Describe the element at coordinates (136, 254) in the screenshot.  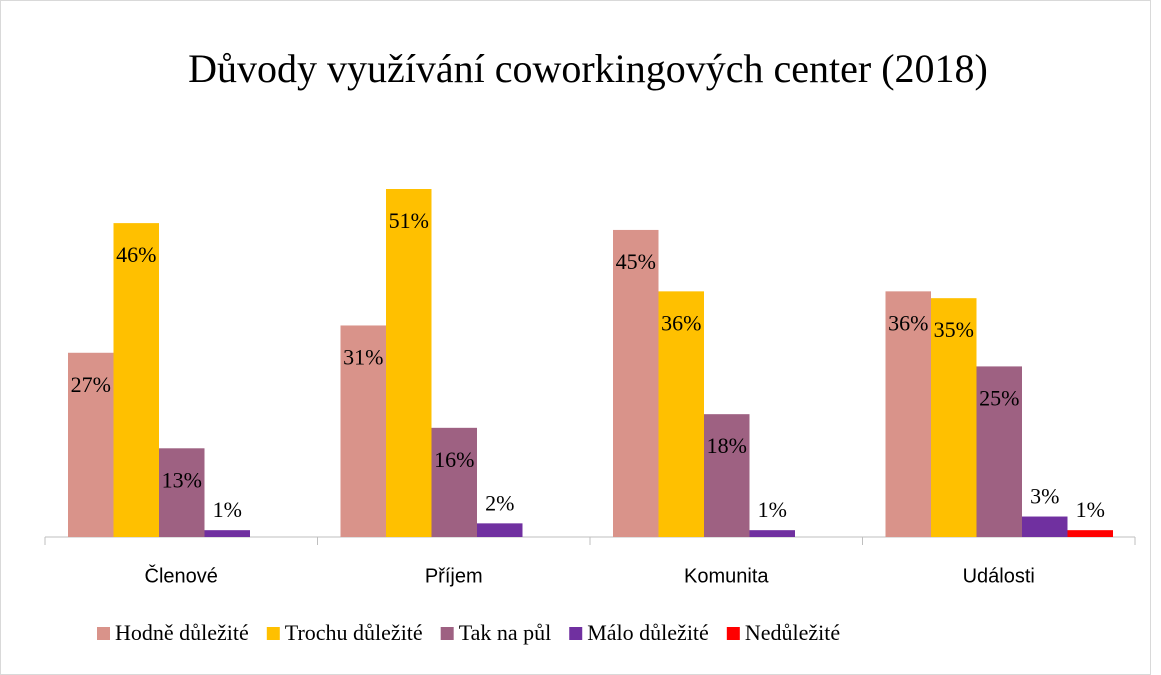
I see `data-label: 46%` at that location.